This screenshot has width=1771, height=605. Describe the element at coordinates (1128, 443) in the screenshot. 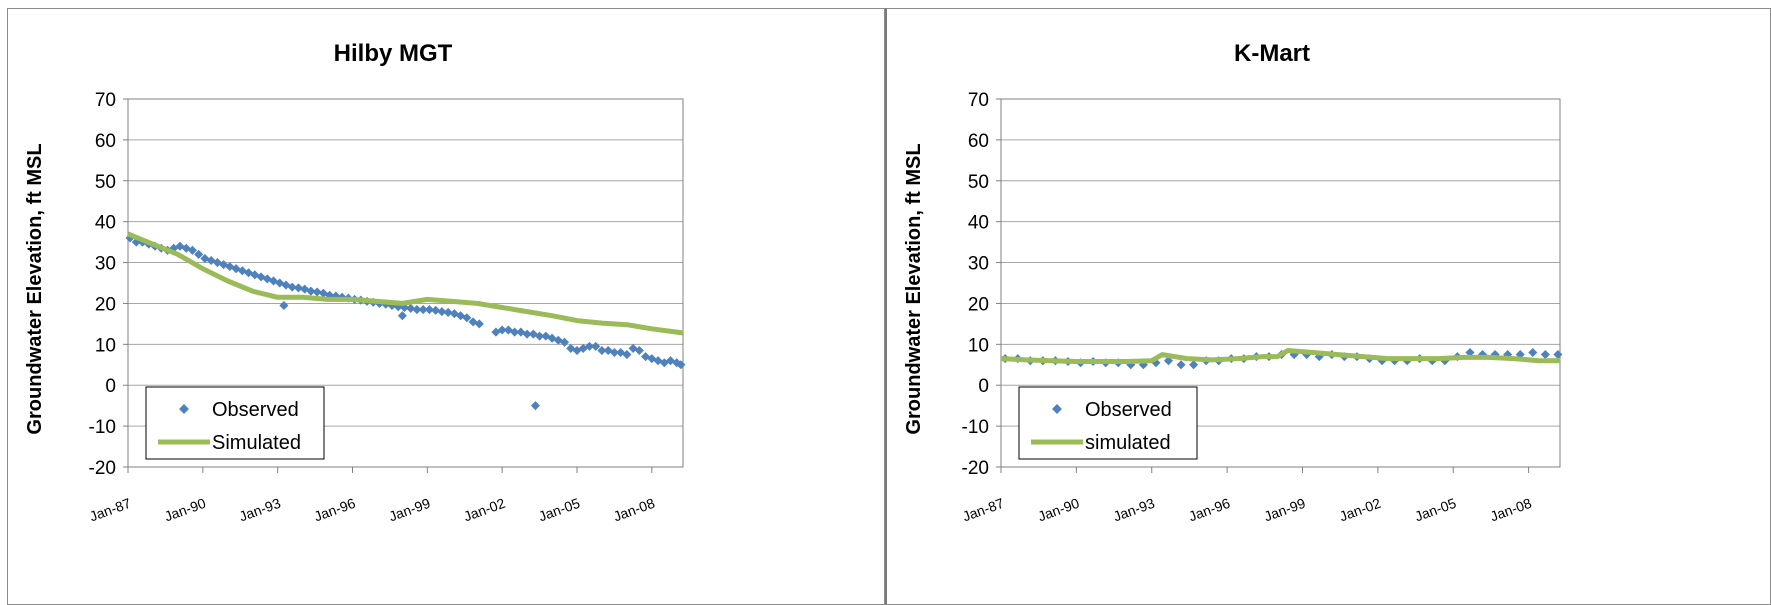

I see `legend-label: simulated` at that location.